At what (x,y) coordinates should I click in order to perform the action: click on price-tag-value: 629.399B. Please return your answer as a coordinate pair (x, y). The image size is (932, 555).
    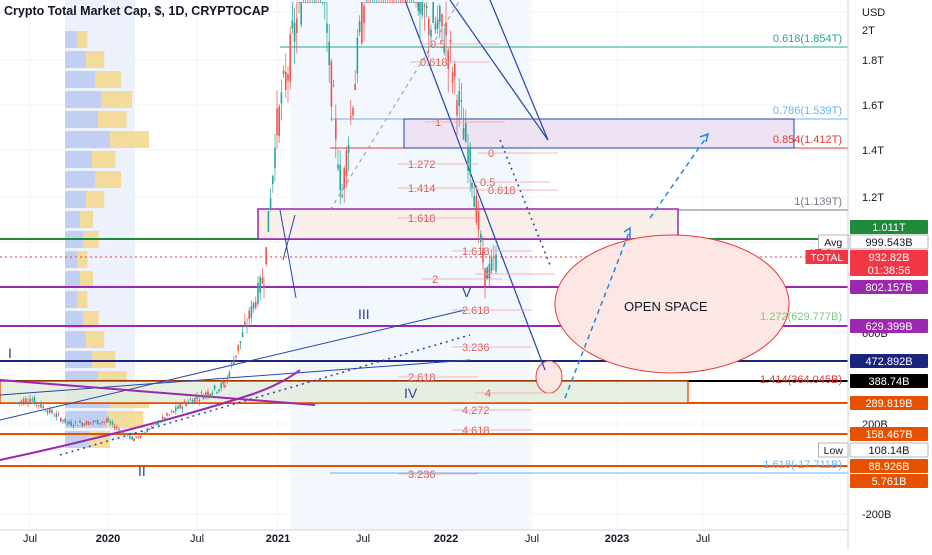
    Looking at the image, I should click on (888, 327).